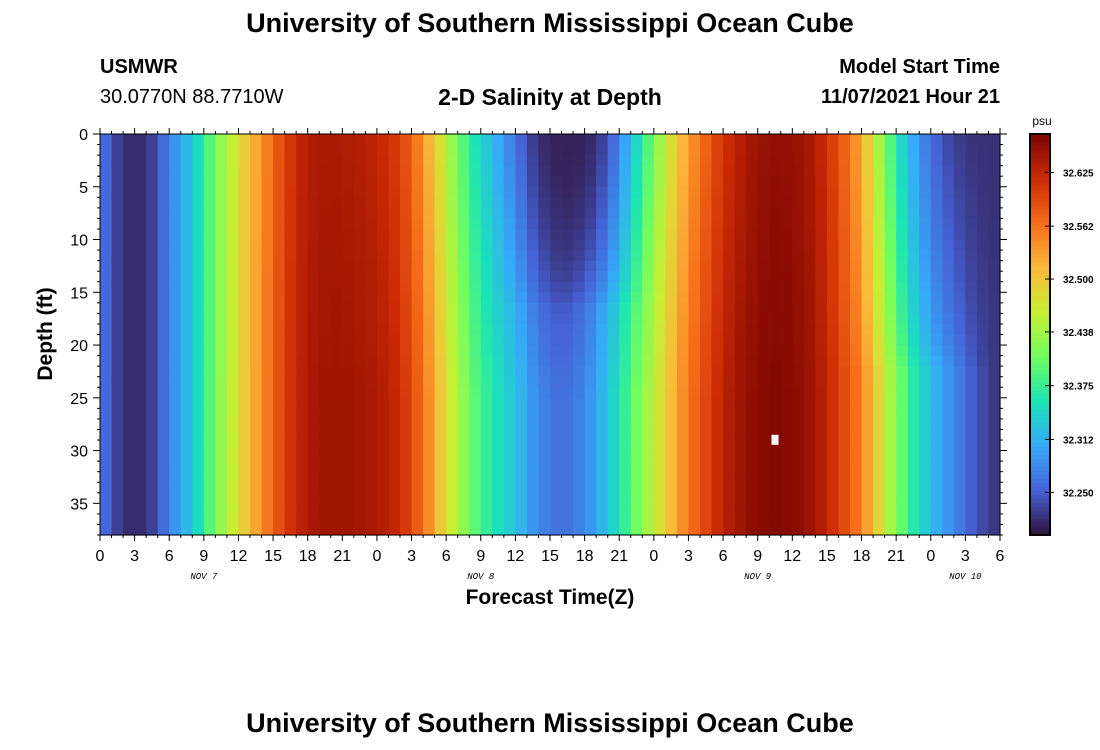 Image resolution: width=1100 pixels, height=750 pixels. I want to click on colorbar-tick-label: 32.250, so click(1078, 493).